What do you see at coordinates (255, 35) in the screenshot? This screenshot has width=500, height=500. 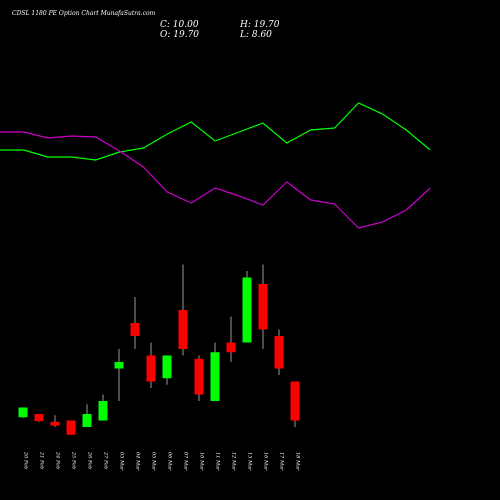 I see `low-value: L: 8.60` at bounding box center [255, 35].